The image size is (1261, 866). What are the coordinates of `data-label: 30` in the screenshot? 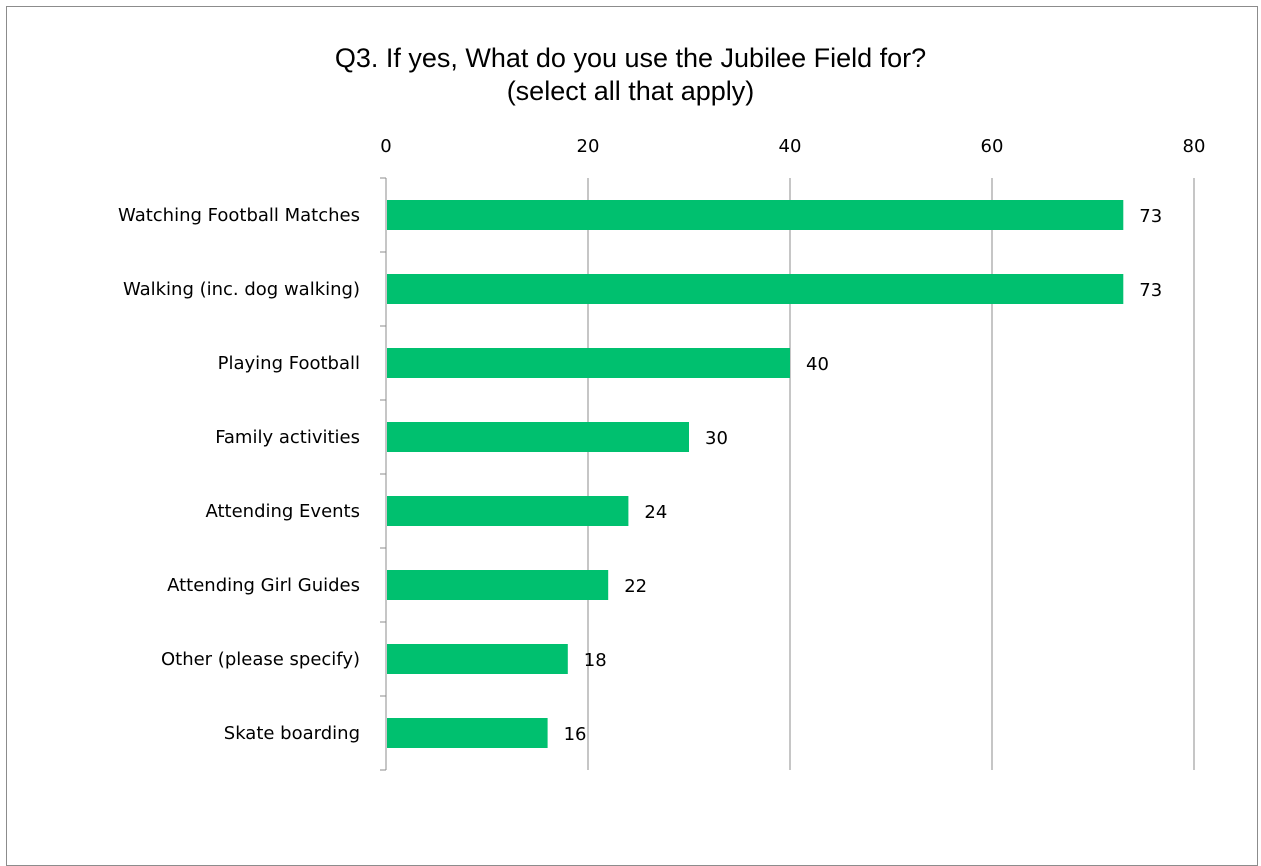 It's located at (716, 438).